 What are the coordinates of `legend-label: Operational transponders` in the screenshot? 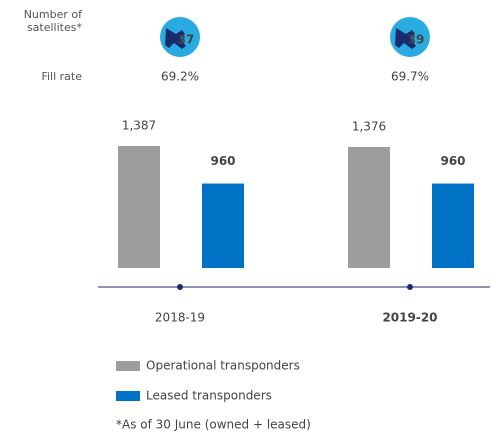 It's located at (223, 366).